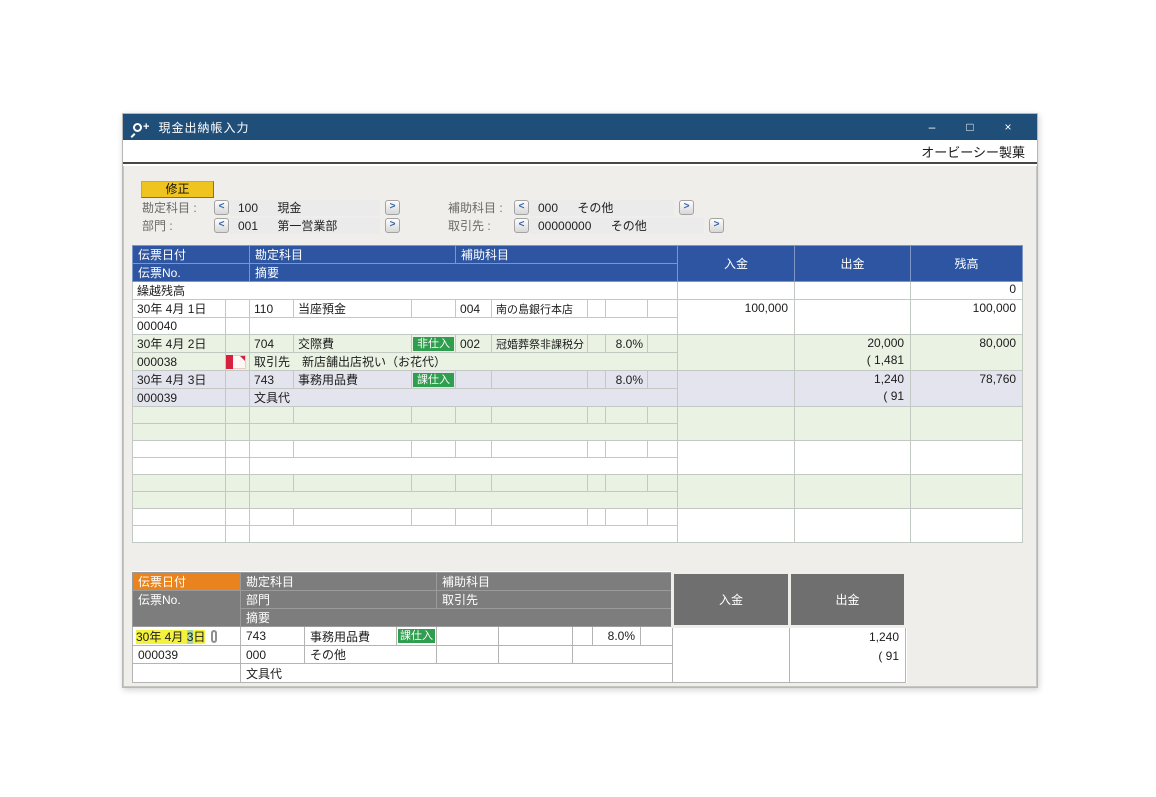  I want to click on tax-badge-cell: 課仕入, so click(434, 379).